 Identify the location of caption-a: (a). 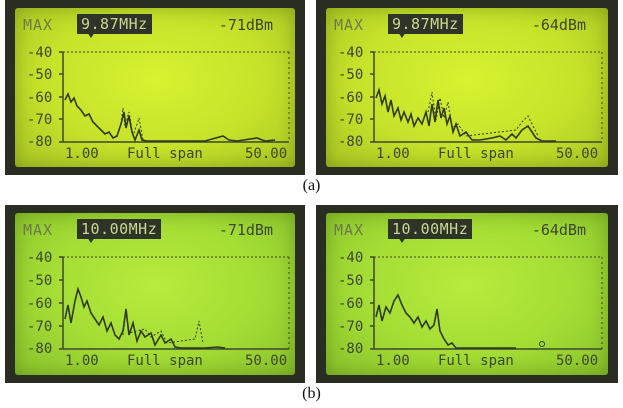
(311, 185).